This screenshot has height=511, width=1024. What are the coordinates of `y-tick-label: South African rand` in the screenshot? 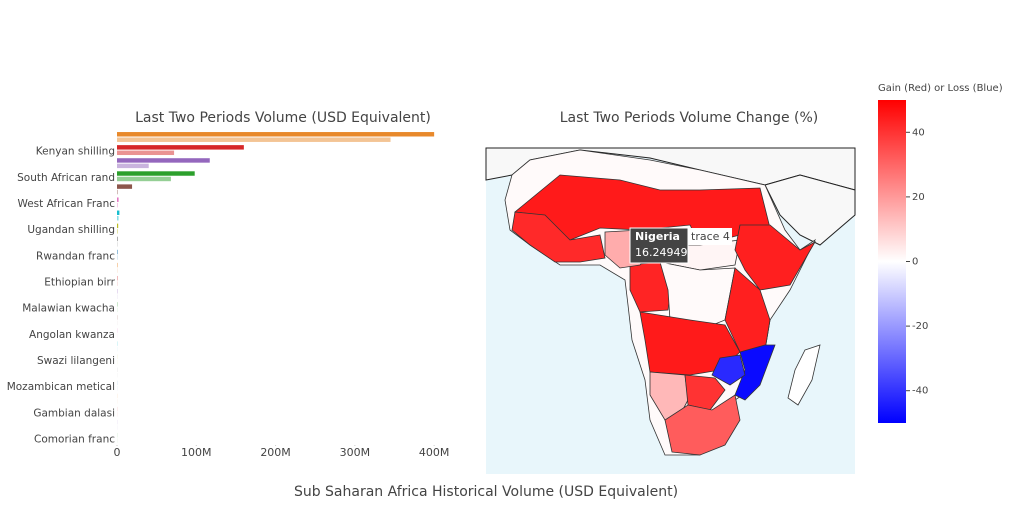 It's located at (66, 178).